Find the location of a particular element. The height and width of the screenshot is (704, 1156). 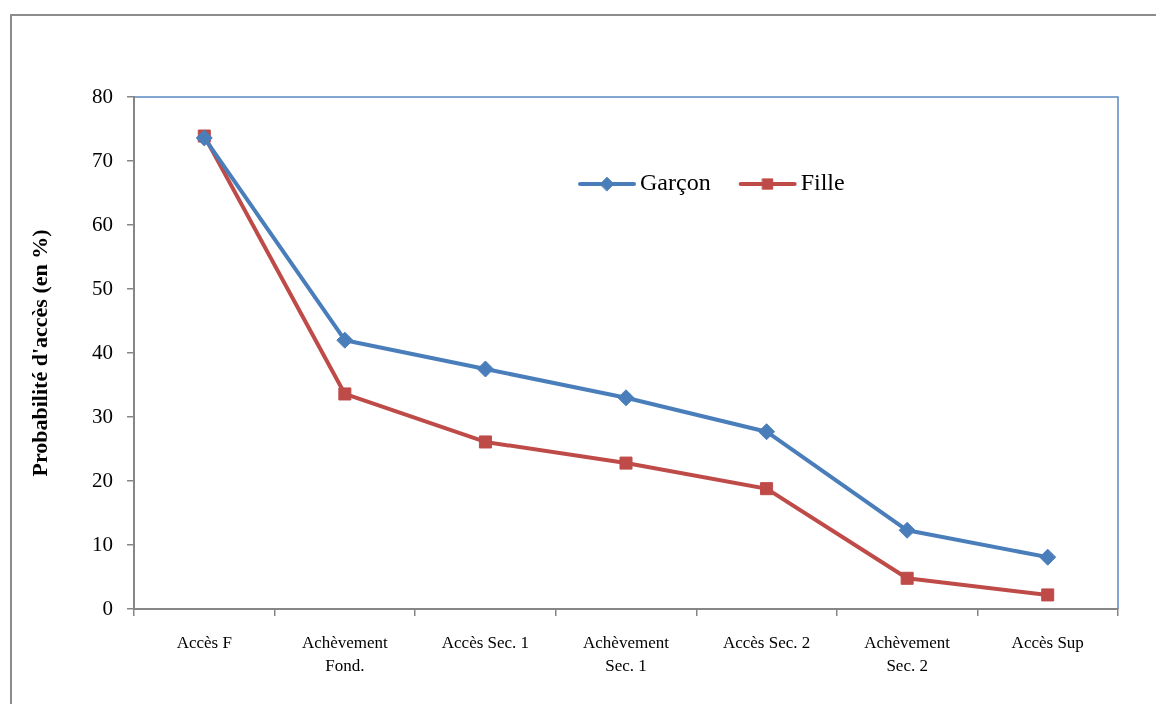

y-tick-label: 60 is located at coordinates (102, 223).